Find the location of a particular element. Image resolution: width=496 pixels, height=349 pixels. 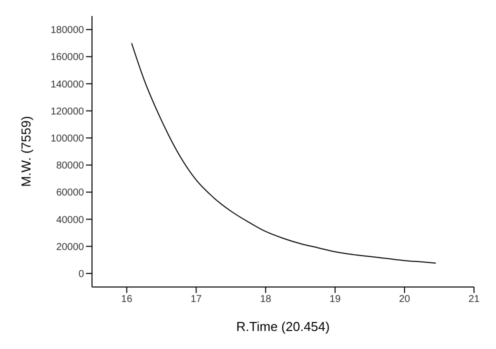

x-tick-label: 21 is located at coordinates (474, 300).